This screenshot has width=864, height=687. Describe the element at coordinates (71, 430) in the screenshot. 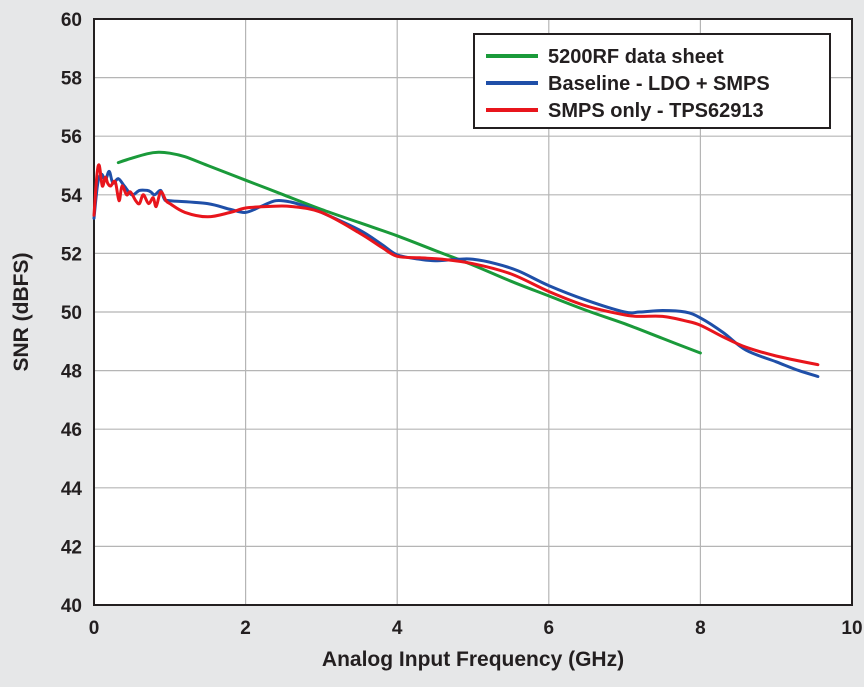

I see `y-tick-label: 46` at that location.